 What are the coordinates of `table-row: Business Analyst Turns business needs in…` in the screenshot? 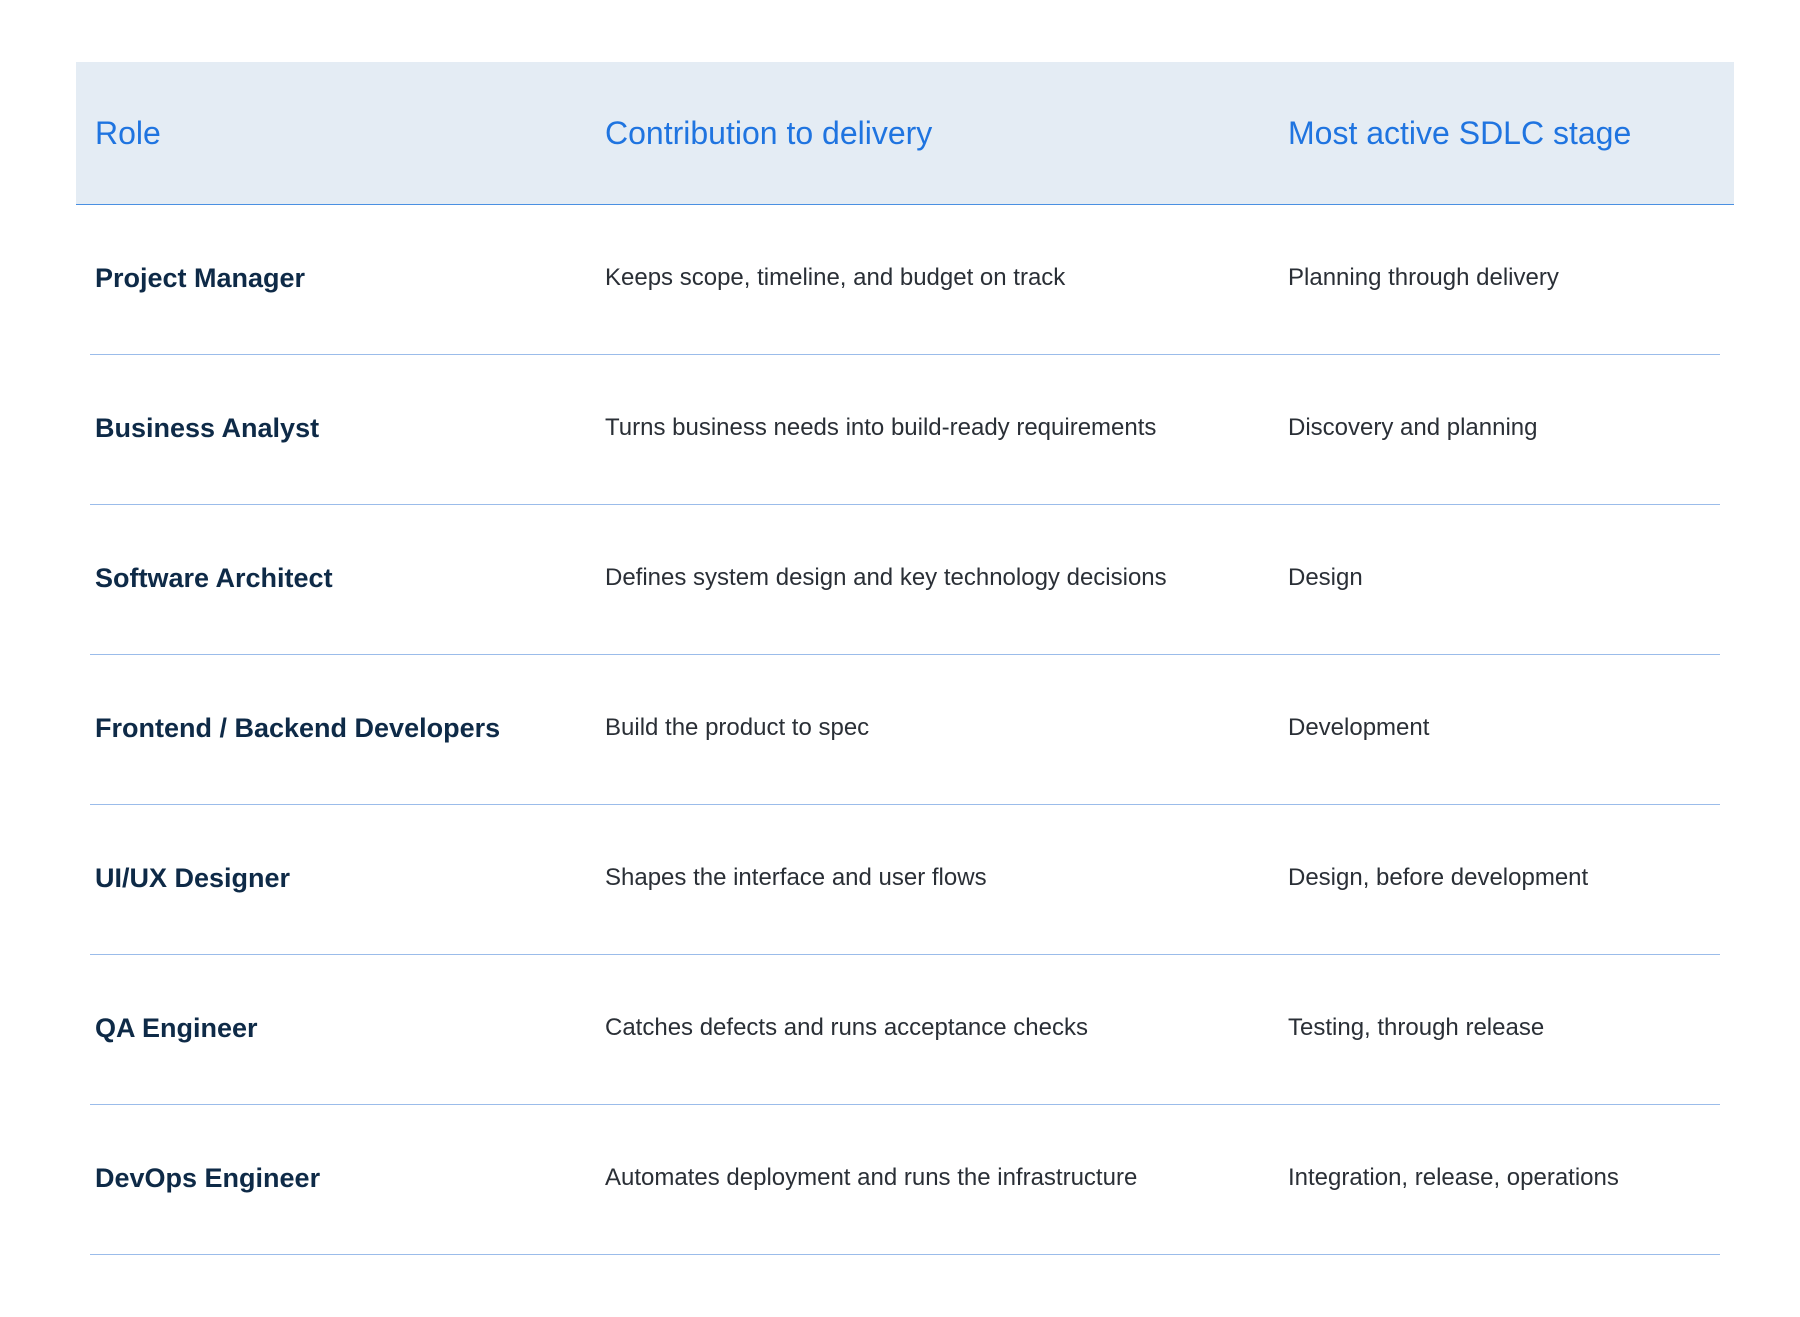 It's located at (905, 430).